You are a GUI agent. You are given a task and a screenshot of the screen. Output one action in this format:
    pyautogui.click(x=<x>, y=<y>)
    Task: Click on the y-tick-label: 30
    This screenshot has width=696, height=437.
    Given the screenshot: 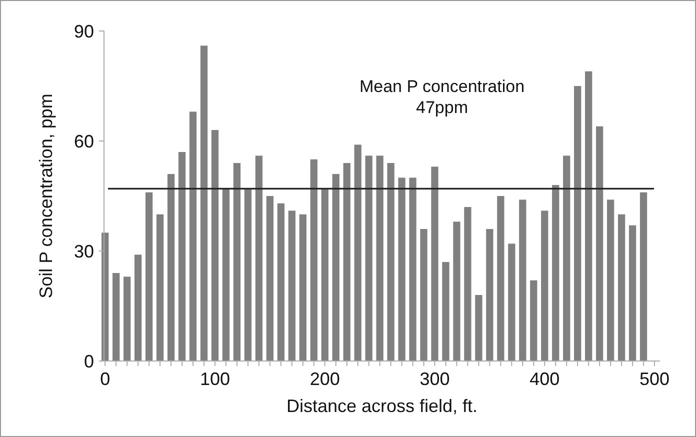 What is the action you would take?
    pyautogui.click(x=84, y=251)
    